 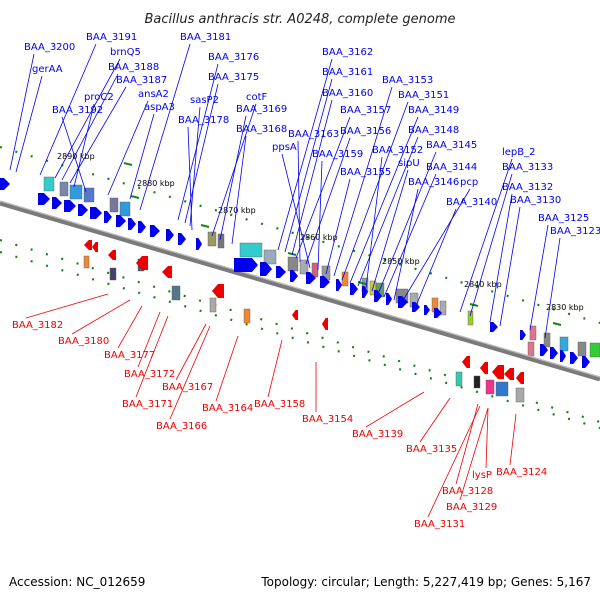 I want to click on gene-label-baa-3144: BAA_3144, so click(x=451, y=167).